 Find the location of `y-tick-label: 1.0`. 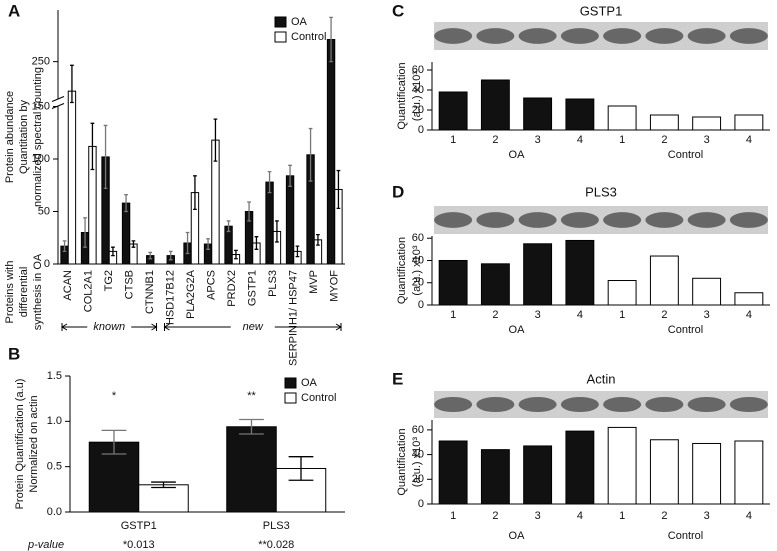

y-tick-label: 1.0 is located at coordinates (54, 421).